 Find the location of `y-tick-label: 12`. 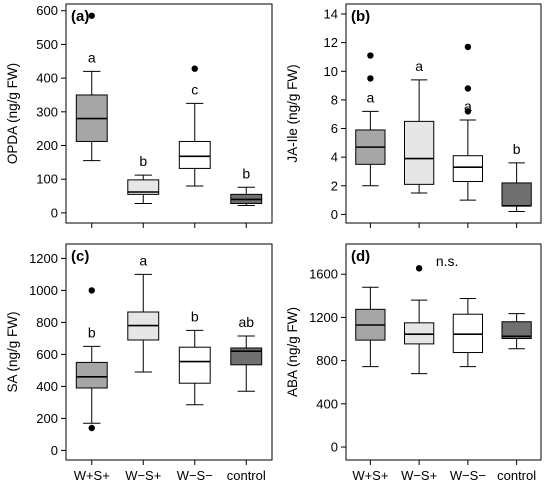

y-tick-label: 12 is located at coordinates (331, 42).